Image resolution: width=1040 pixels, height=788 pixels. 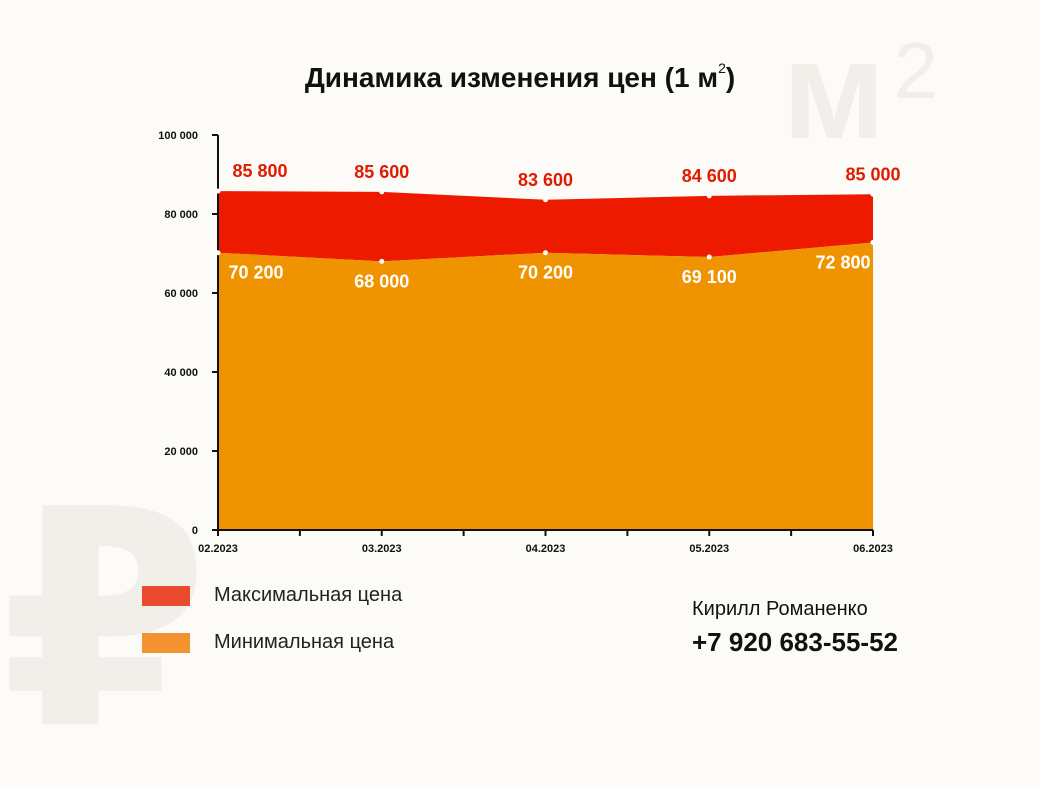 What do you see at coordinates (259, 171) in the screenshot?
I see `max-price-label: 85 800` at bounding box center [259, 171].